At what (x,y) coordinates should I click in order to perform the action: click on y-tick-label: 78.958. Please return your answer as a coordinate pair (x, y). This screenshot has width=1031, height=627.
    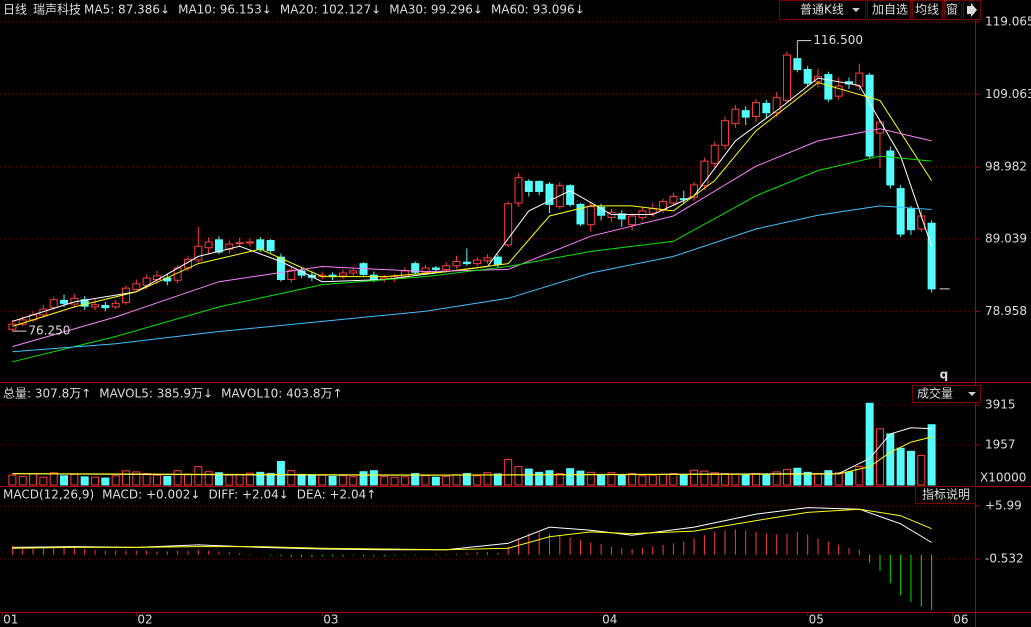
    Looking at the image, I should click on (1006, 311).